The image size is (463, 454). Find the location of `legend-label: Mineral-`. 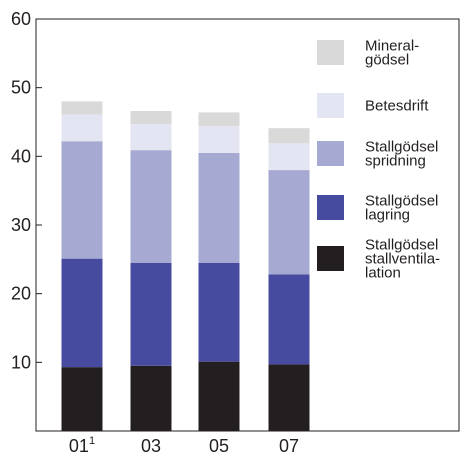

legend-label: Mineral- is located at coordinates (392, 46).